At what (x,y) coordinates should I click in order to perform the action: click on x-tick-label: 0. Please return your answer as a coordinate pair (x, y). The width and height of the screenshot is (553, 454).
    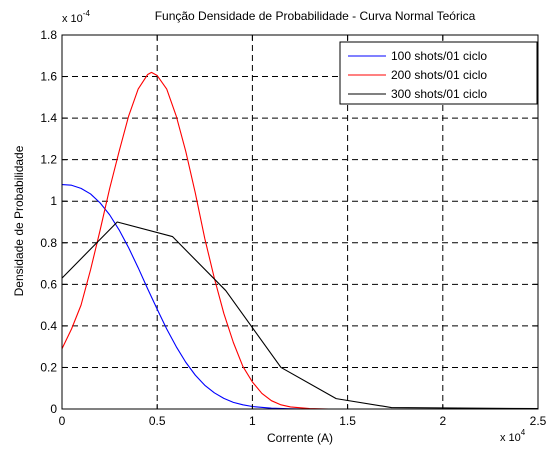
    Looking at the image, I should click on (62, 421).